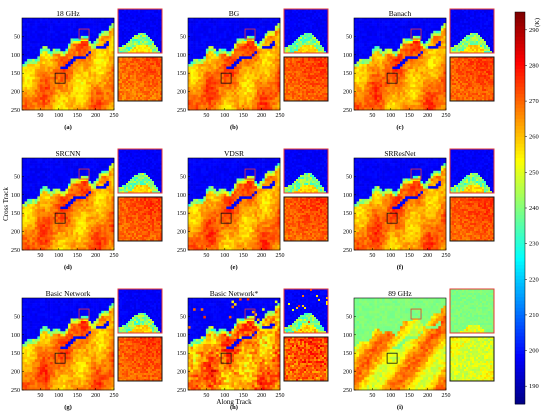  What do you see at coordinates (234, 293) in the screenshot?
I see `panel-title: Basic Network*` at bounding box center [234, 293].